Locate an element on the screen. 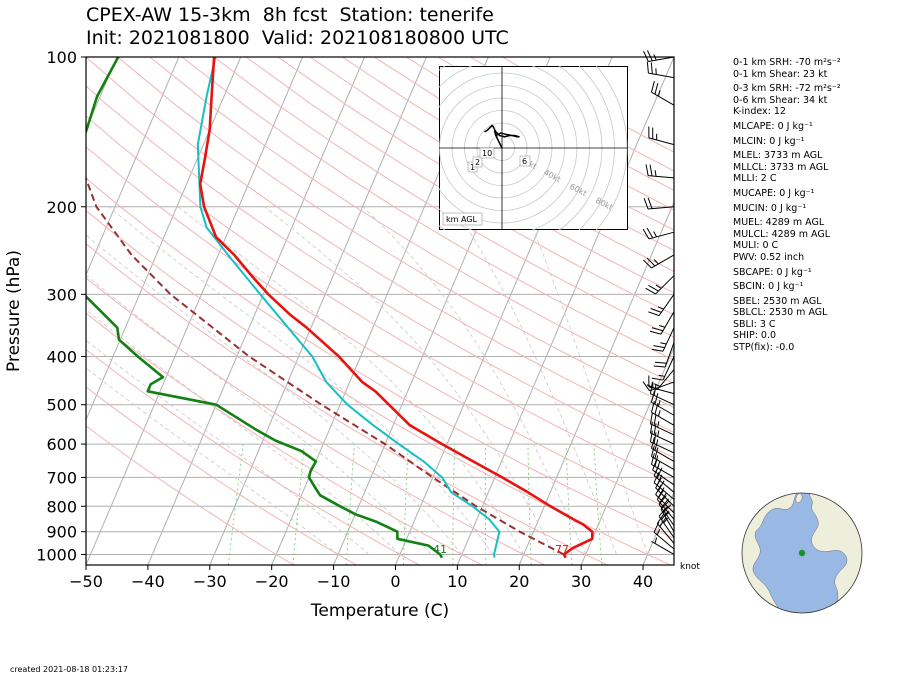  stat-line: STP(fix): -0.0 is located at coordinates (764, 348).